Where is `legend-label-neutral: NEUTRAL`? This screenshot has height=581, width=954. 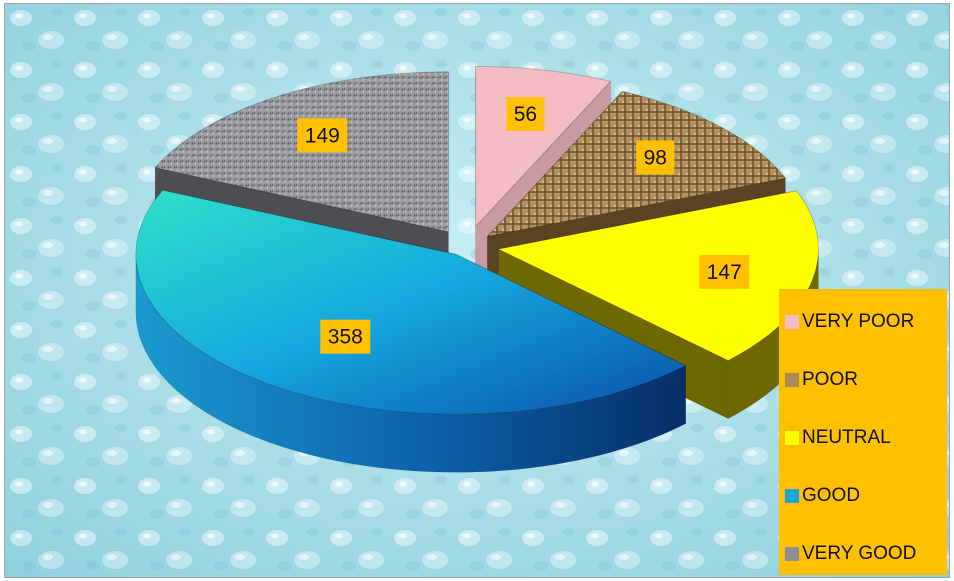
legend-label-neutral: NEUTRAL is located at coordinates (846, 437).